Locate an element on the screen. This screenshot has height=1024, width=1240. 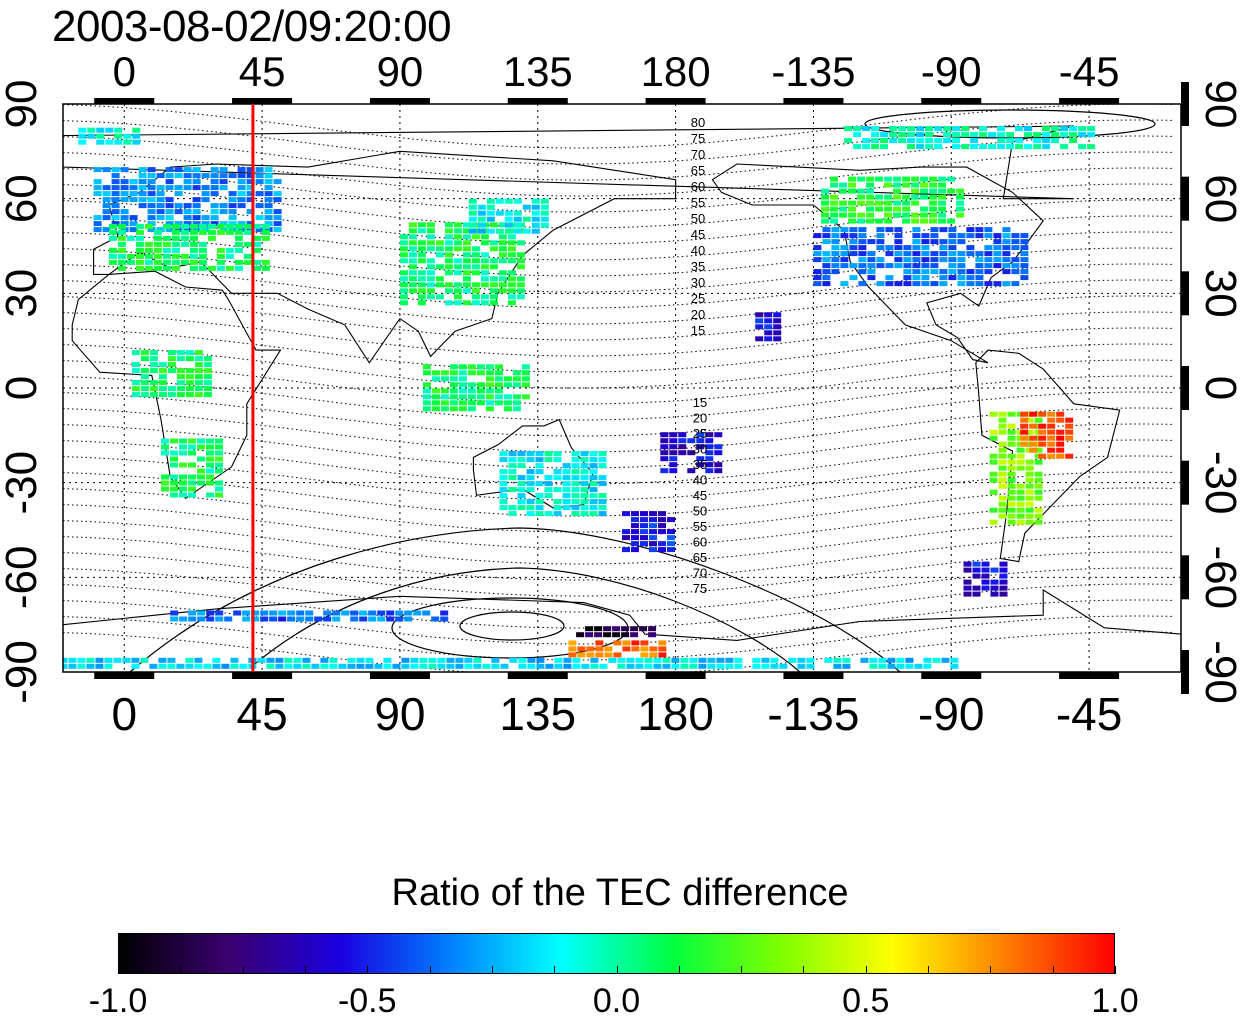
contour-label: 20 is located at coordinates (700, 418).